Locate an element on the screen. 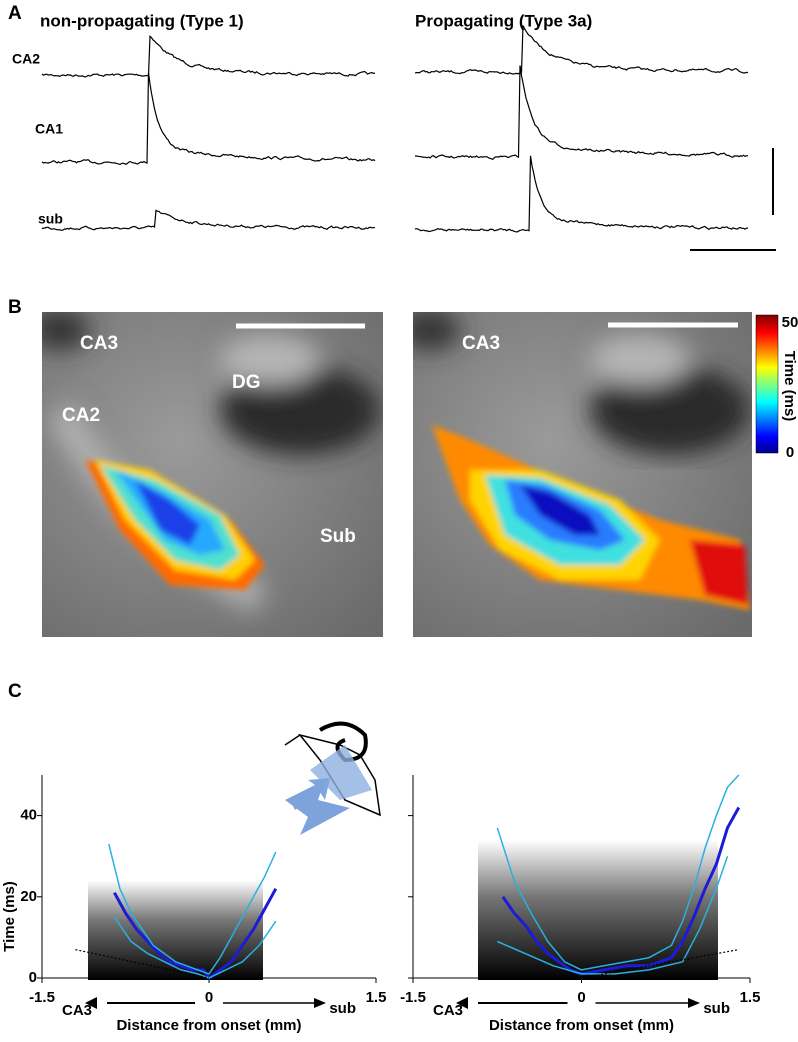 The image size is (798, 1042). panel-label: A is located at coordinates (15, 13).